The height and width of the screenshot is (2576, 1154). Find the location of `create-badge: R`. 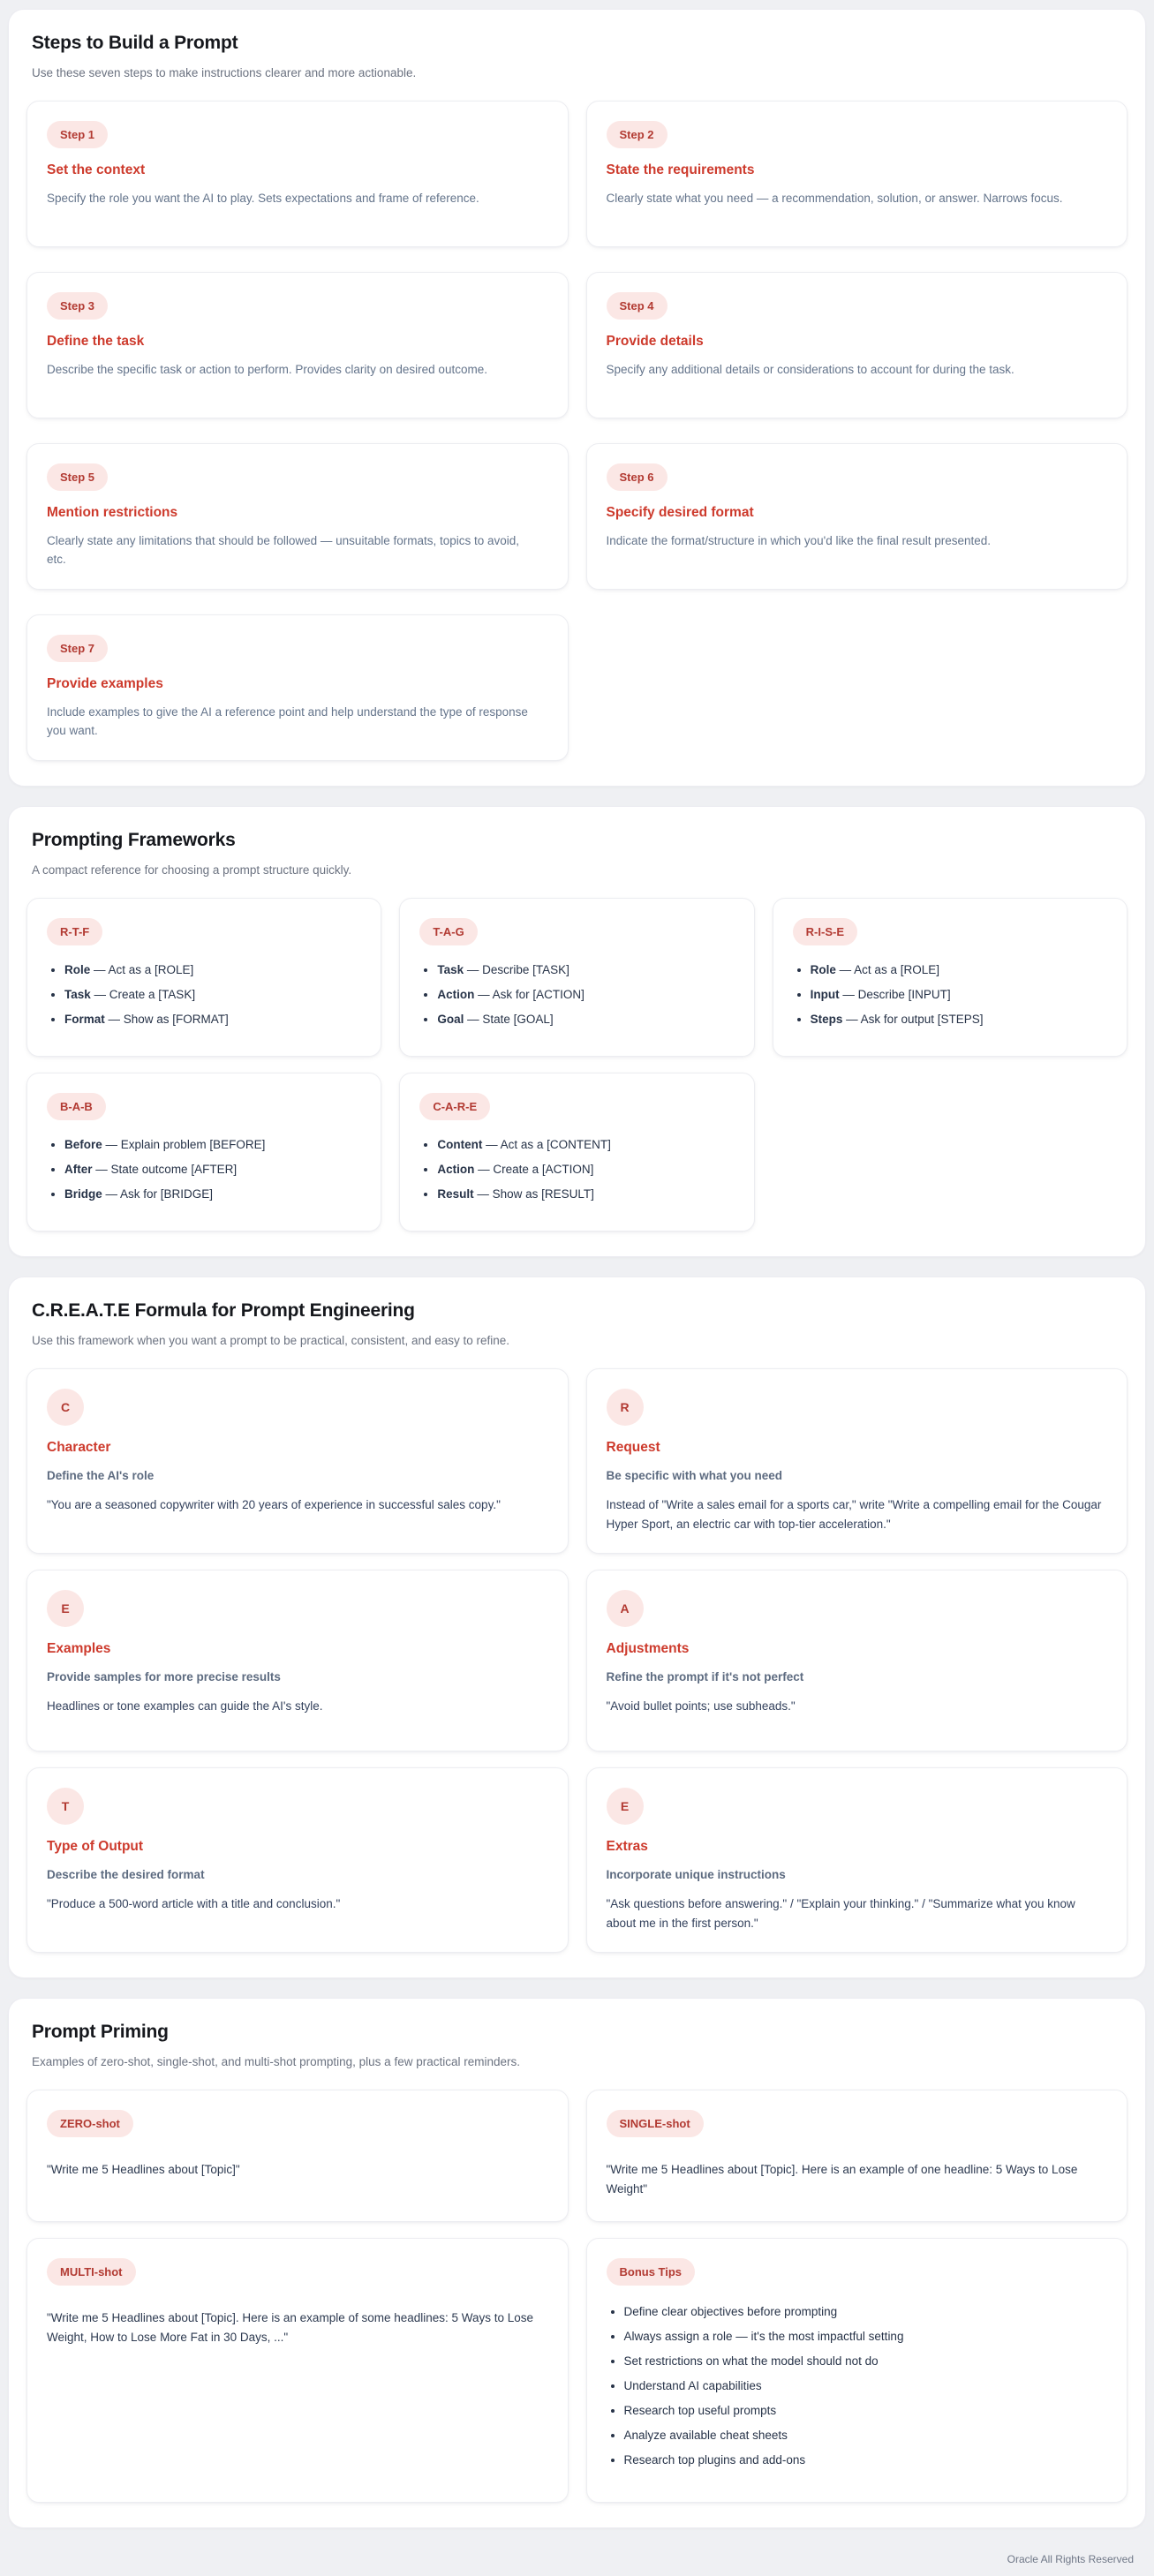

create-badge: R is located at coordinates (625, 1408).